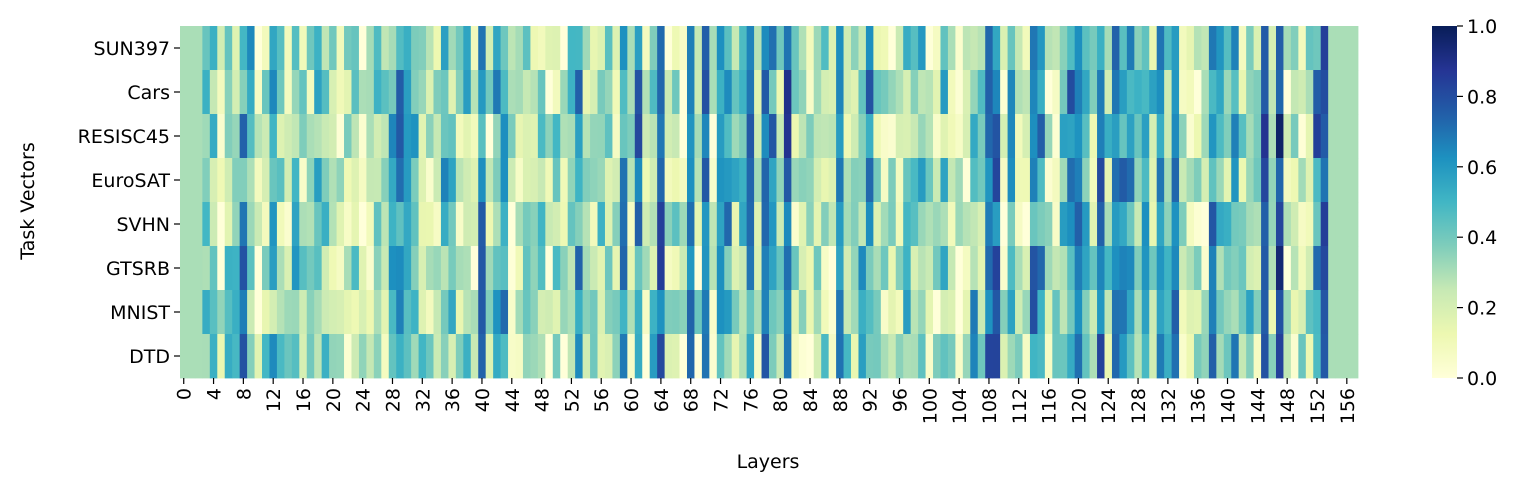 This screenshot has width=1521, height=493. I want to click on colorbar-tick-label: 0.4, so click(1482, 238).